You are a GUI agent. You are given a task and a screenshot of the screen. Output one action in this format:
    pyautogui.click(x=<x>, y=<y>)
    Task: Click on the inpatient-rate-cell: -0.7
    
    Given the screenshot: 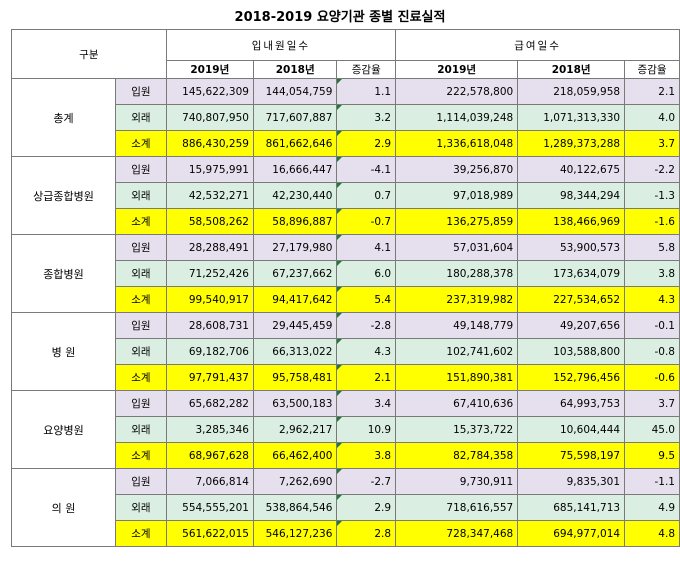 What is the action you would take?
    pyautogui.click(x=366, y=221)
    